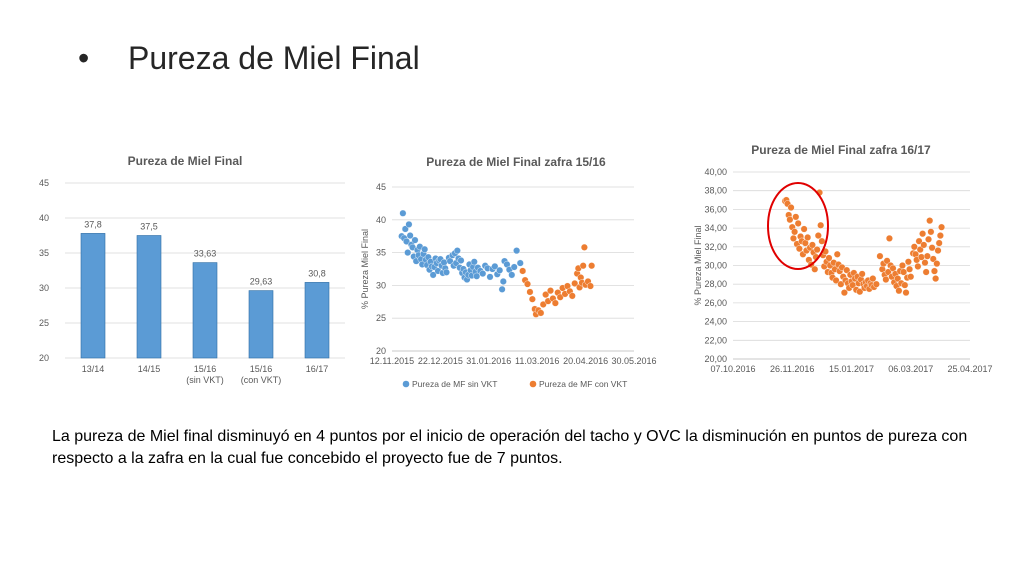 Image resolution: width=1024 pixels, height=576 pixels. What do you see at coordinates (715, 228) in the screenshot?
I see `y-tick-label: 34,00` at bounding box center [715, 228].